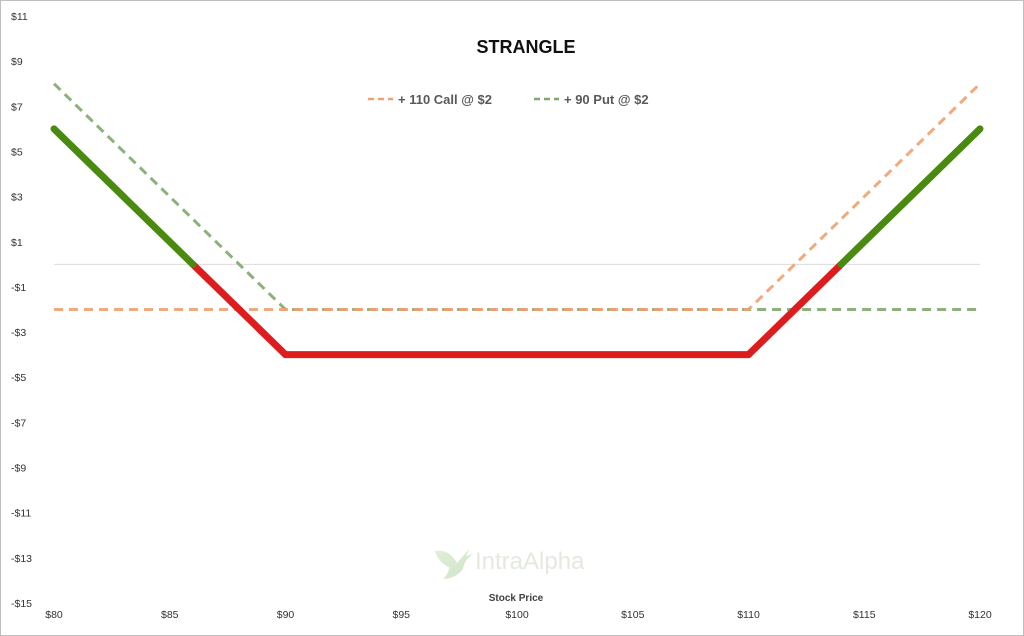 This screenshot has width=1024, height=636. What do you see at coordinates (18, 378) in the screenshot?
I see `y-tick-label: -$5` at bounding box center [18, 378].